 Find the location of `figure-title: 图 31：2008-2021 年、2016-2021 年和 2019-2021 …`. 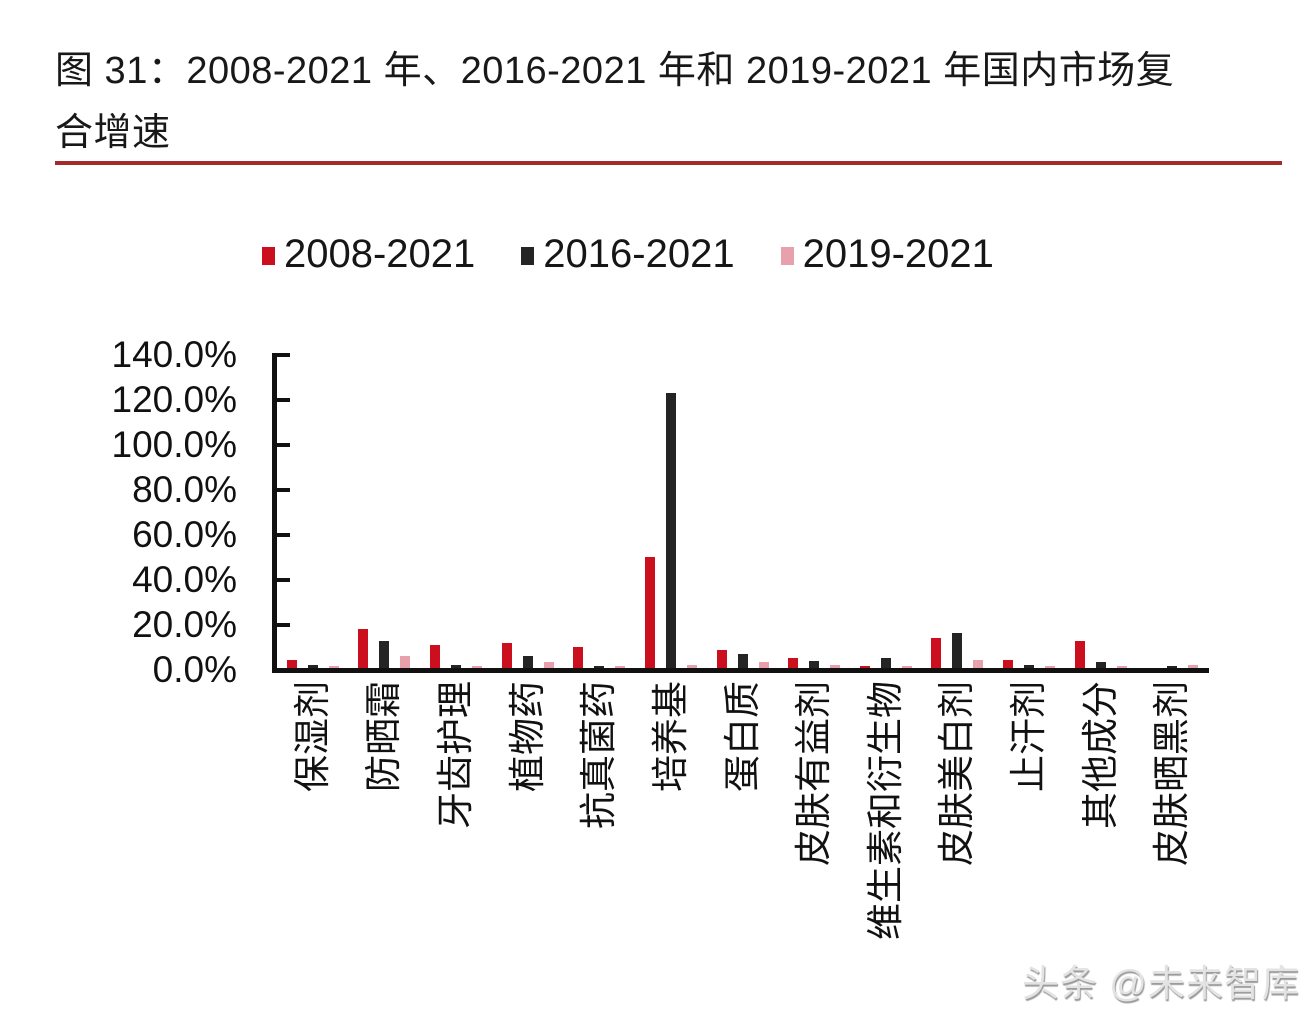

figure-title: 图 31：2008-2021 年、2016-2021 年和 2019-2021 … is located at coordinates (675, 102).